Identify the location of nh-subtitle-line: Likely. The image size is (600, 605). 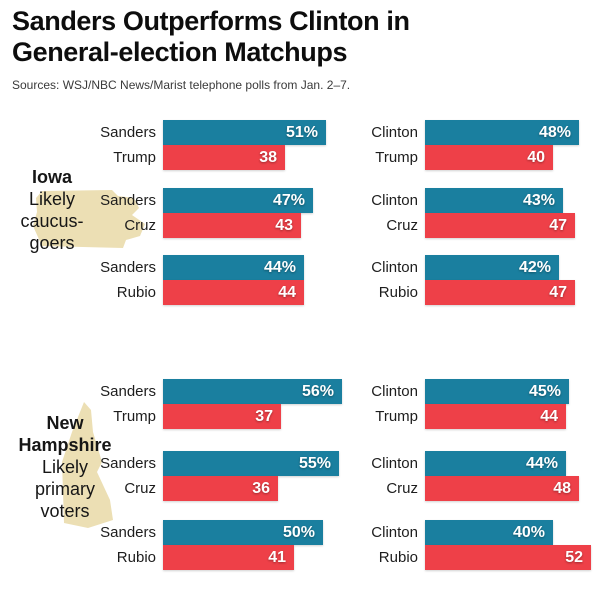
(65, 467).